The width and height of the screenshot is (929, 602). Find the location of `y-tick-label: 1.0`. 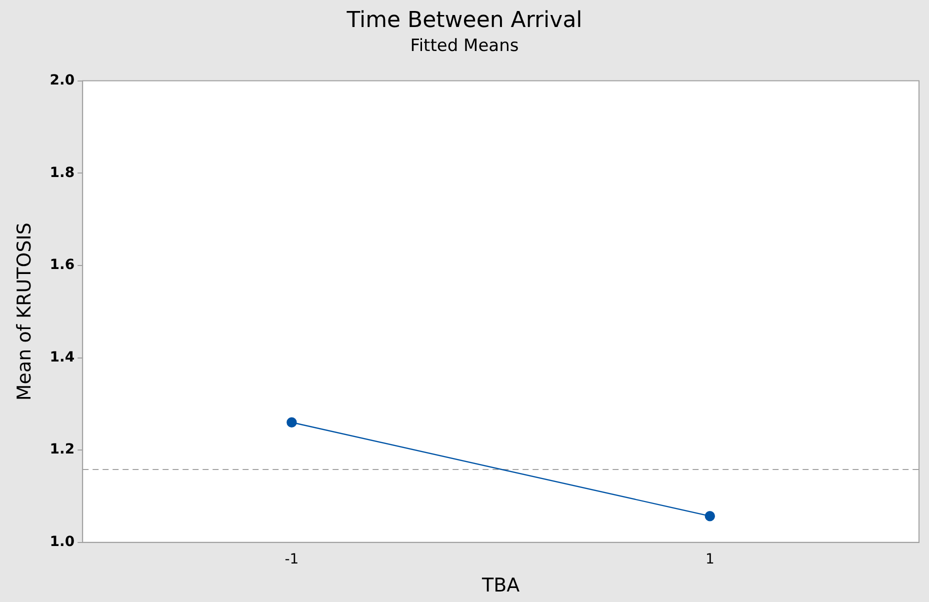

y-tick-label: 1.0 is located at coordinates (62, 542).